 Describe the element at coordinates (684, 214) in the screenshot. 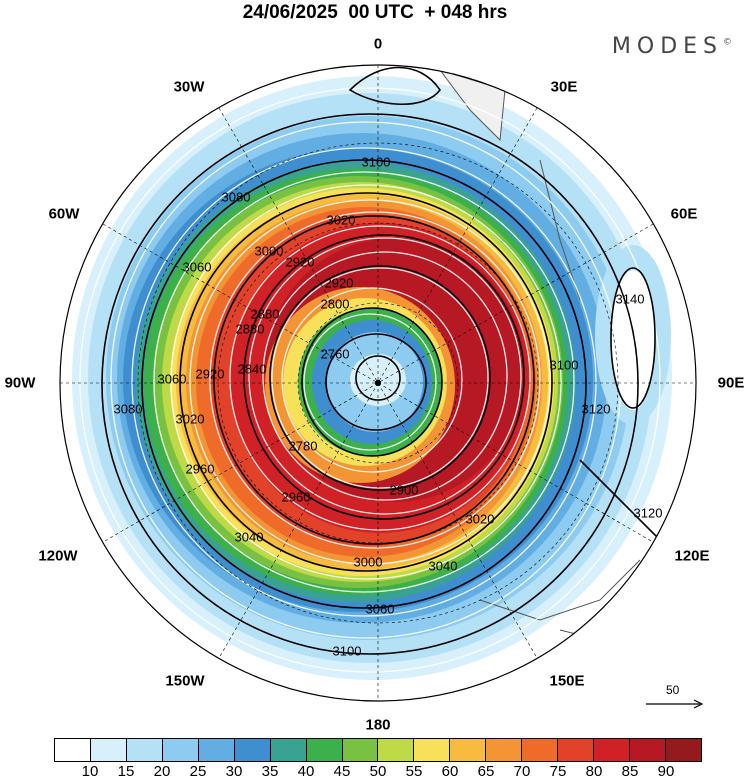

I see `lon-label-60e: 60E` at that location.